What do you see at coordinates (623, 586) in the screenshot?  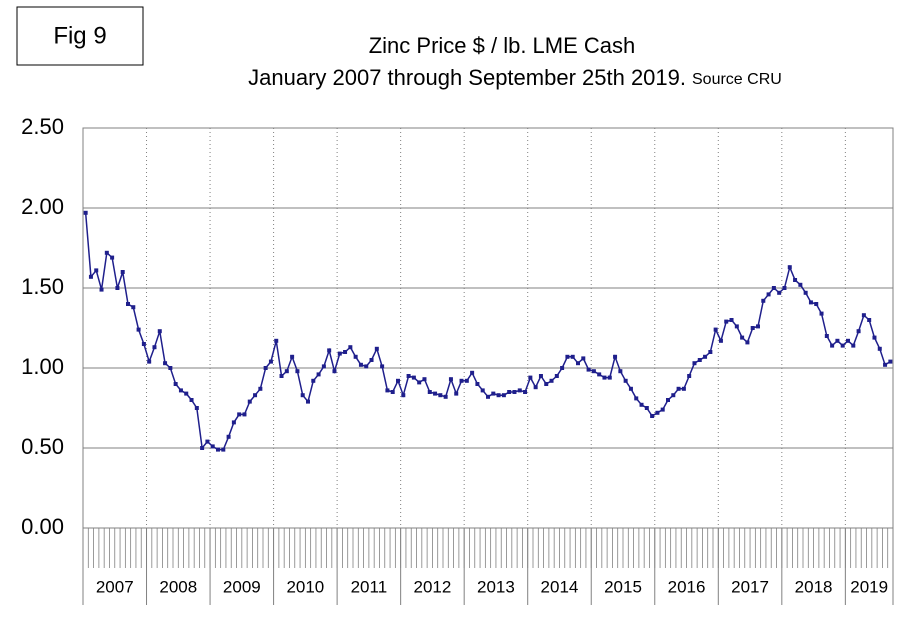 I see `x-group-label: 2015` at bounding box center [623, 586].